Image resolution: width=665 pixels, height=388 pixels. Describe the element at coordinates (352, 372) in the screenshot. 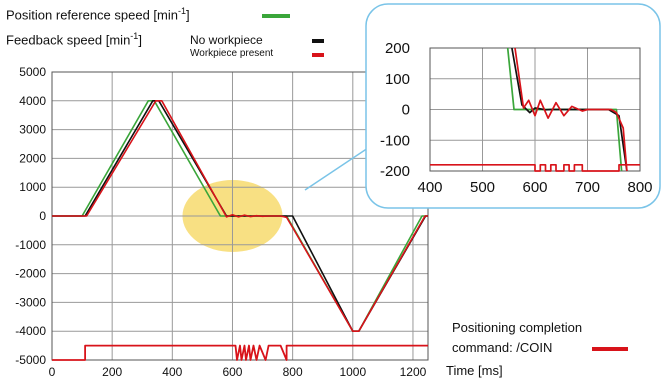

I see `x-tick-label: 1000` at that location.